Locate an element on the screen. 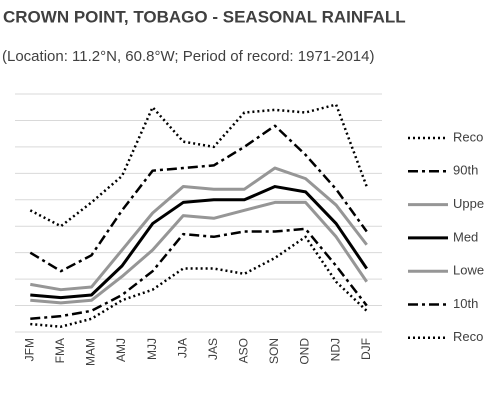 The height and width of the screenshot is (400, 495). legend-label: Lowe is located at coordinates (468, 270).